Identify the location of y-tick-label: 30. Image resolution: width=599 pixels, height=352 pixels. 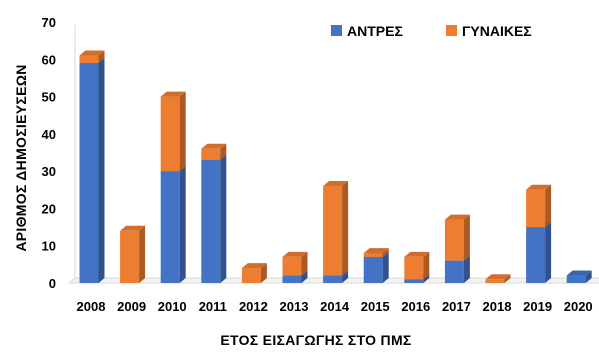
(49, 171).